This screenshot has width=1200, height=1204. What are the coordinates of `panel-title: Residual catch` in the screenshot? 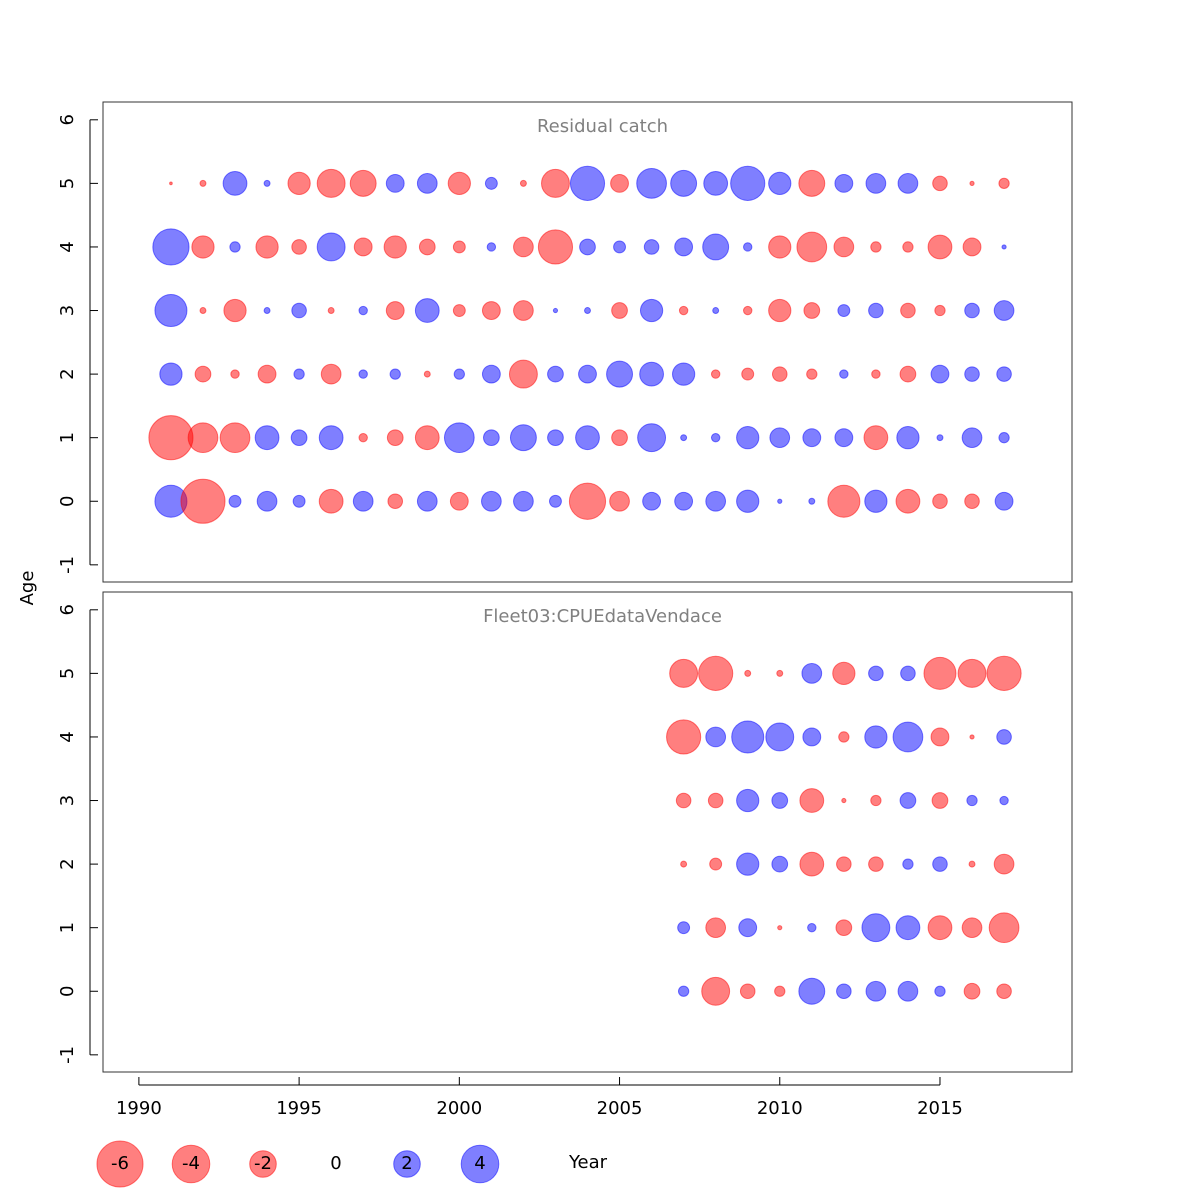 It's located at (602, 126).